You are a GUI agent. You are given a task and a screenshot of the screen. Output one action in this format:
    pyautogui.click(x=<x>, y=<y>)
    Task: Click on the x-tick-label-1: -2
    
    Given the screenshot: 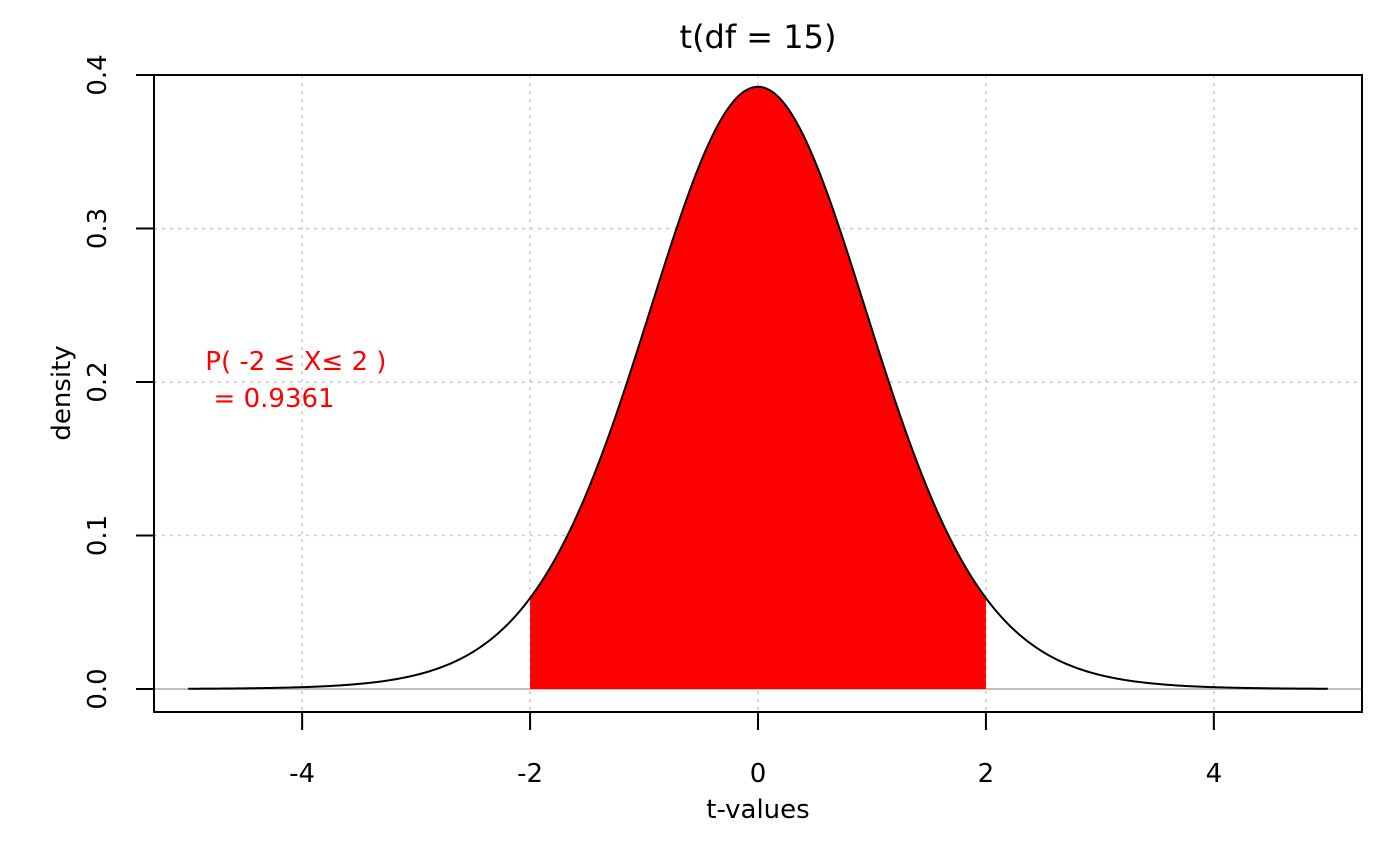 What is the action you would take?
    pyautogui.click(x=530, y=774)
    